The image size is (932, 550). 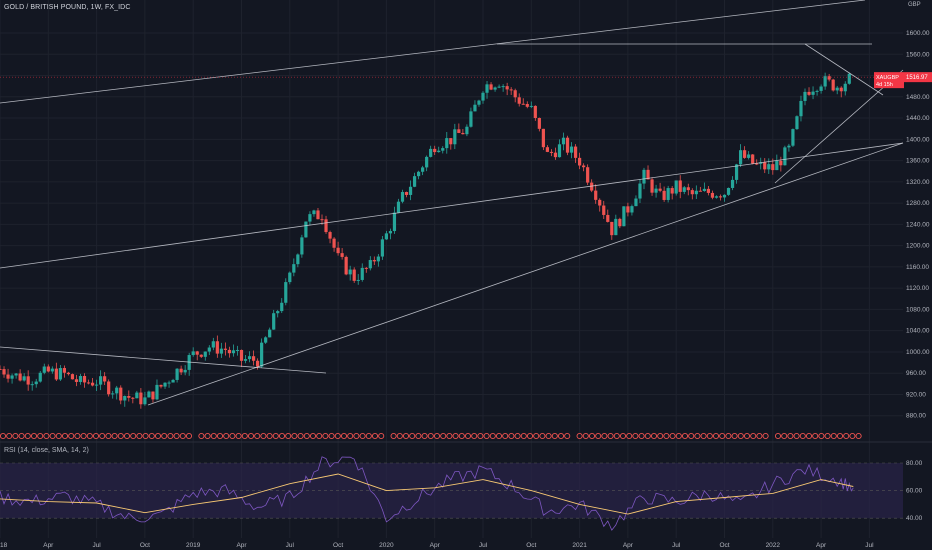 I want to click on time-tick-label: Oct, so click(x=531, y=545).